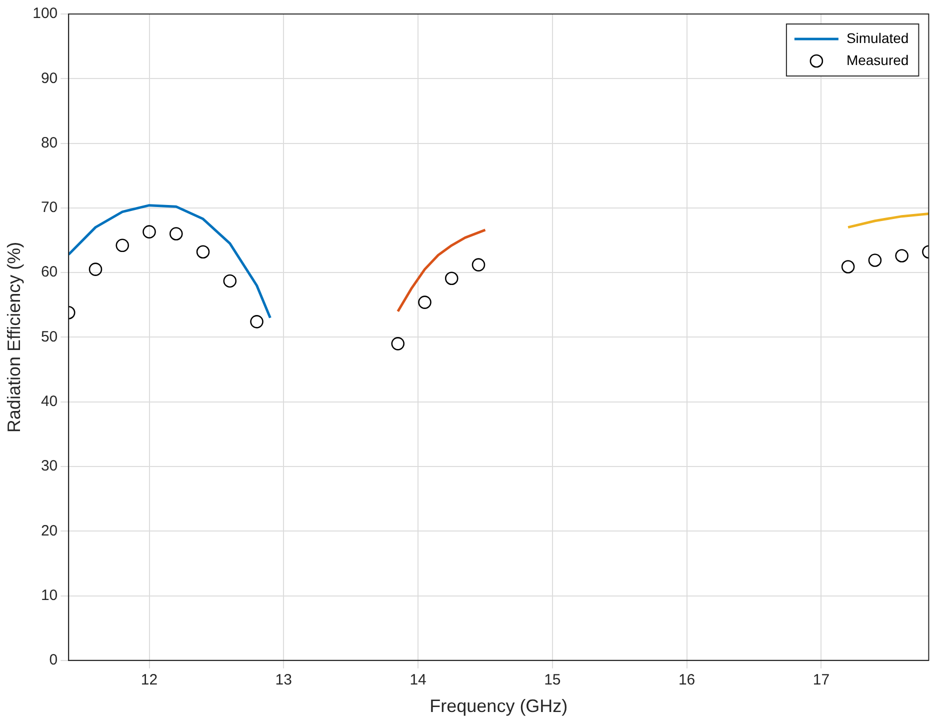 The height and width of the screenshot is (722, 936). Describe the element at coordinates (877, 60) in the screenshot. I see `legend-label: Measured` at that location.